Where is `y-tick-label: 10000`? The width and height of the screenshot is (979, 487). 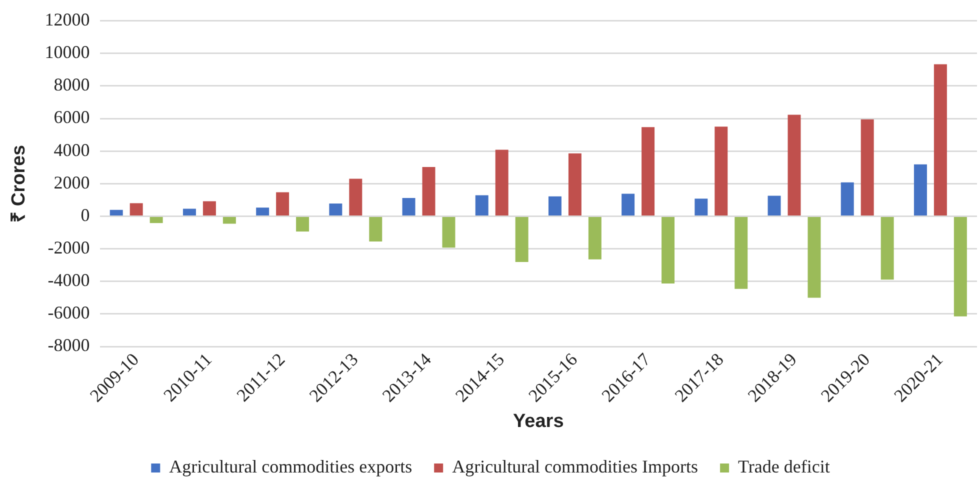
y-tick-label: 10000 is located at coordinates (67, 52).